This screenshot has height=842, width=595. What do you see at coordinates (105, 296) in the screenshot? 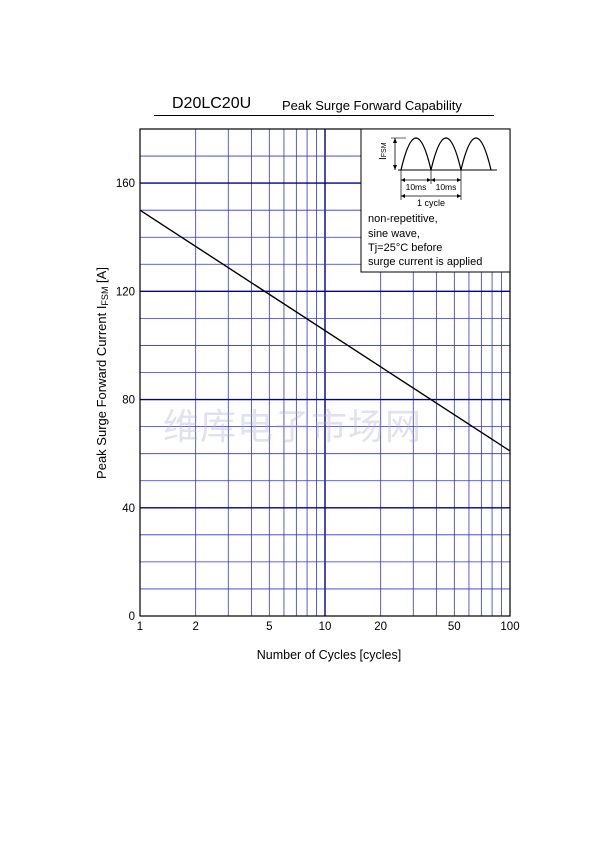
I see `y-axis-label-sub: FSM` at bounding box center [105, 296].